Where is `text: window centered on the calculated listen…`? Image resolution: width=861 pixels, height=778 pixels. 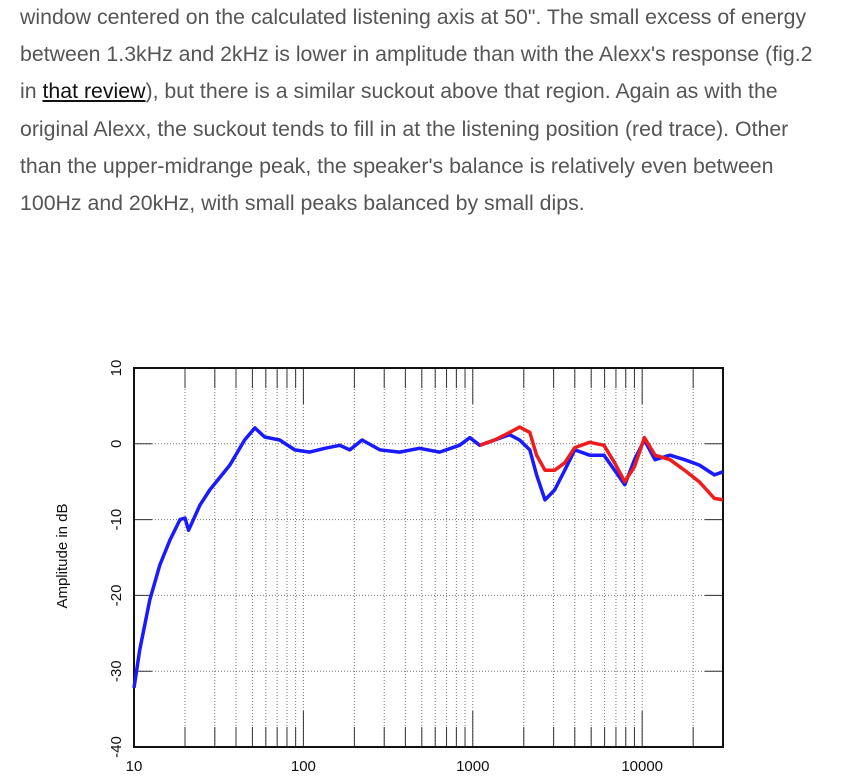 text: window centered on the calculated listen… is located at coordinates (416, 54).